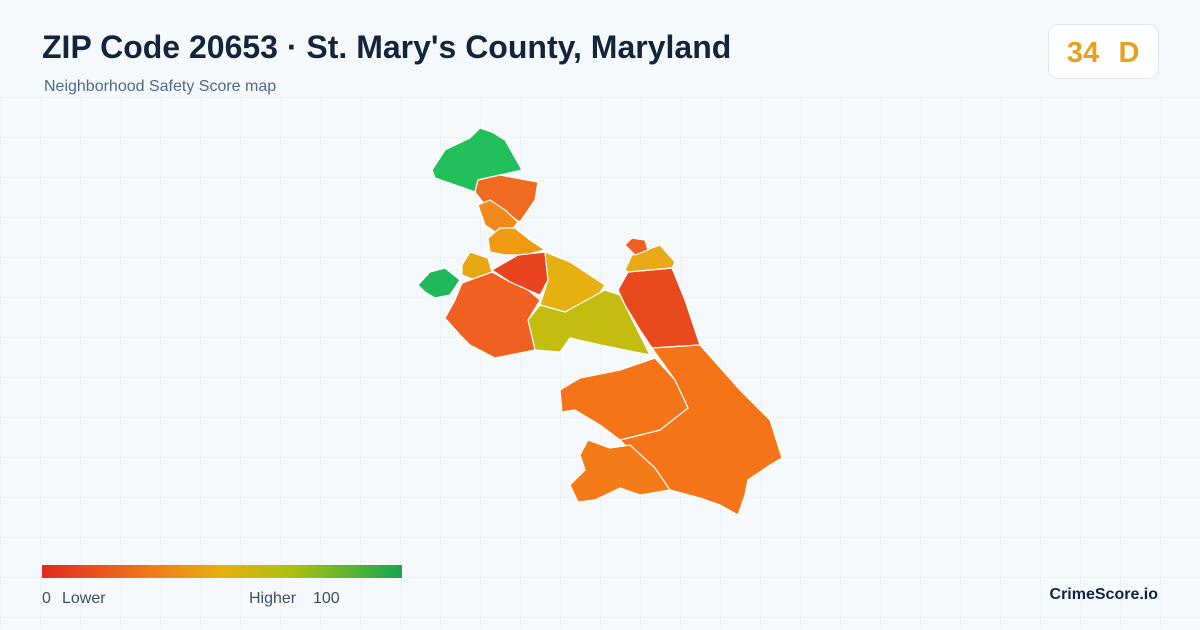 This screenshot has width=1200, height=630. What do you see at coordinates (326, 598) in the screenshot?
I see `legend-max: 100` at bounding box center [326, 598].